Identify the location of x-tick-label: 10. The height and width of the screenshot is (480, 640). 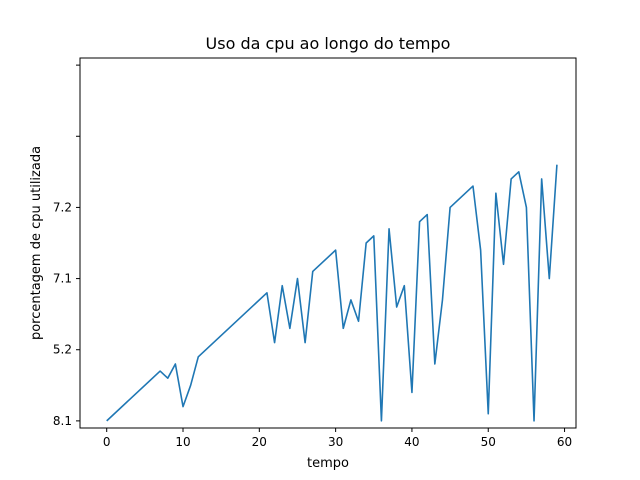
(182, 442).